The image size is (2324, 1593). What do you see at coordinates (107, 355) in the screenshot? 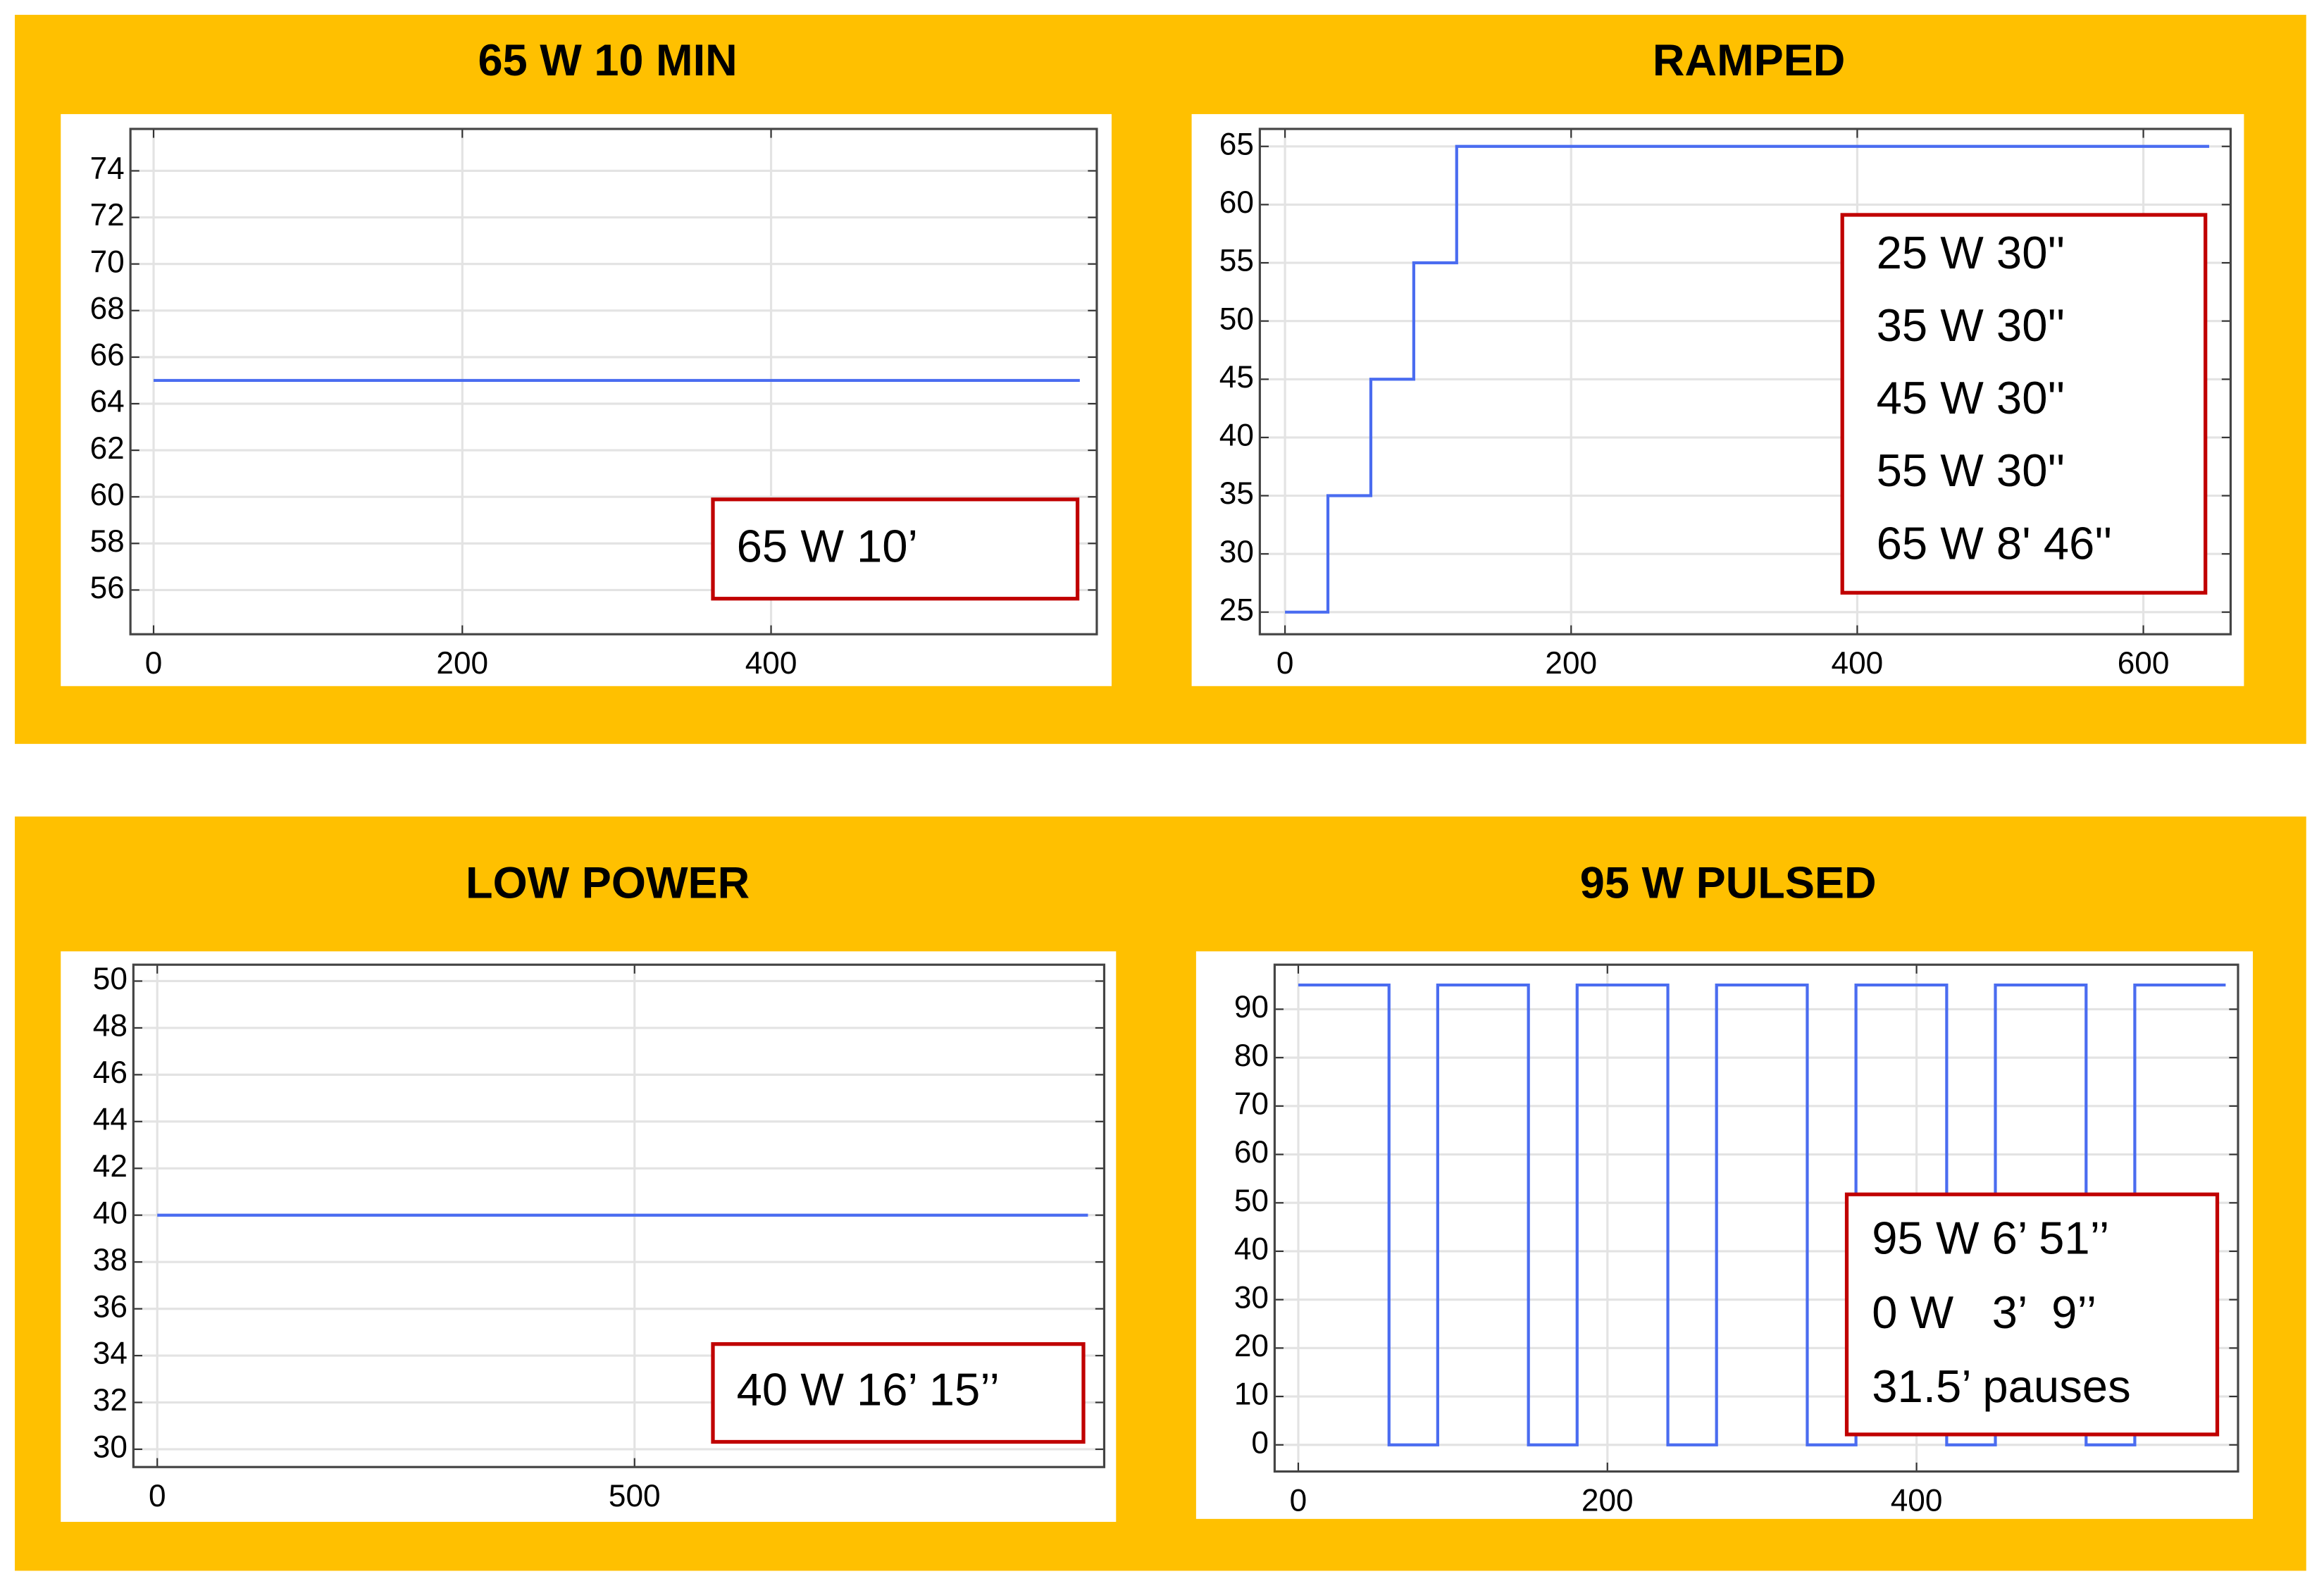
I see `y-tick-label: 66` at bounding box center [107, 355].